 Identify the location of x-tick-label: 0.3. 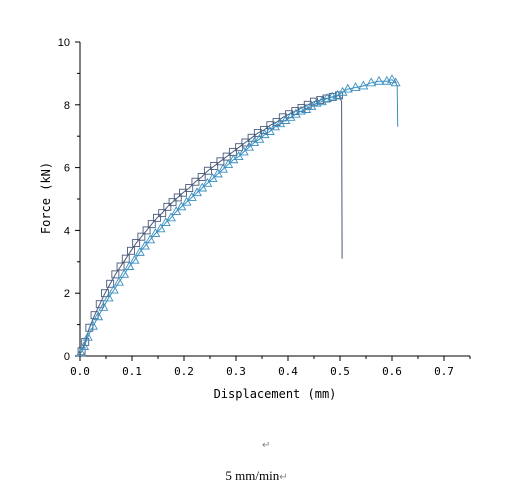
(236, 371).